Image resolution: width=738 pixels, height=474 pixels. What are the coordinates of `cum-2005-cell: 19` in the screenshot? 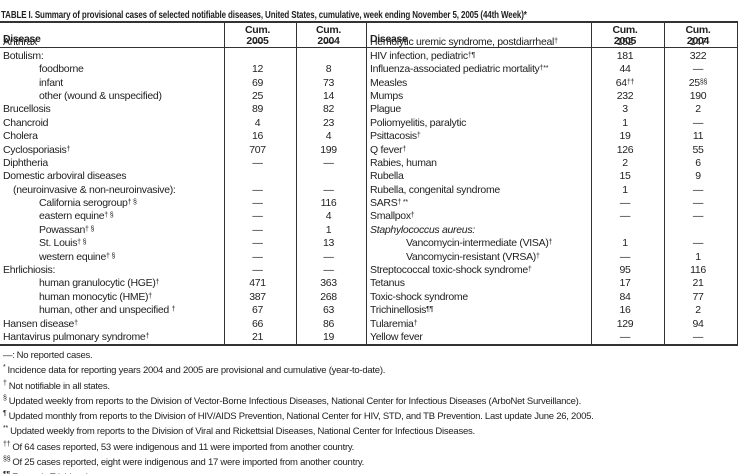 It's located at (627, 137).